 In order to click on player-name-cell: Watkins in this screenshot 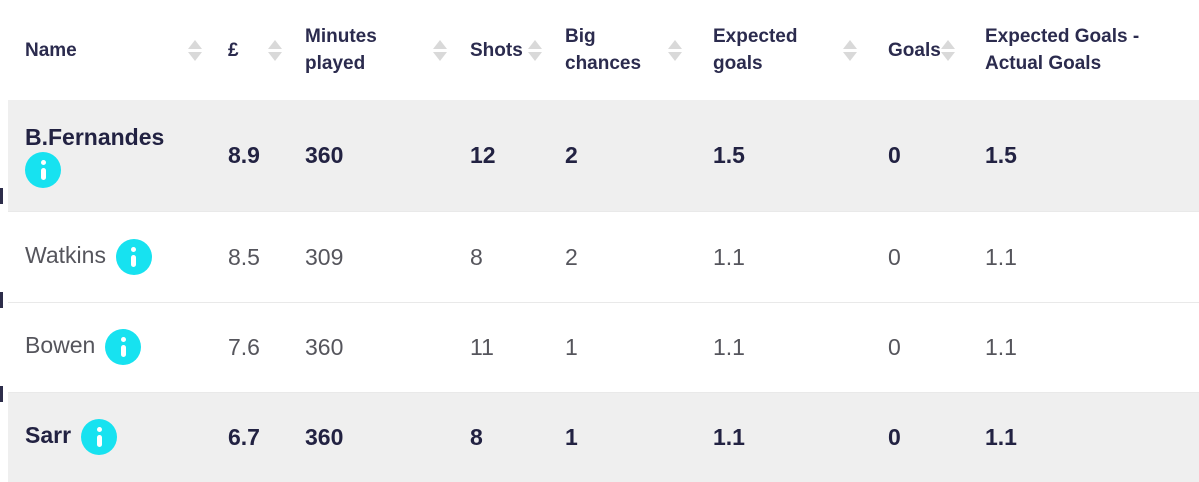, I will do `click(109, 256)`.